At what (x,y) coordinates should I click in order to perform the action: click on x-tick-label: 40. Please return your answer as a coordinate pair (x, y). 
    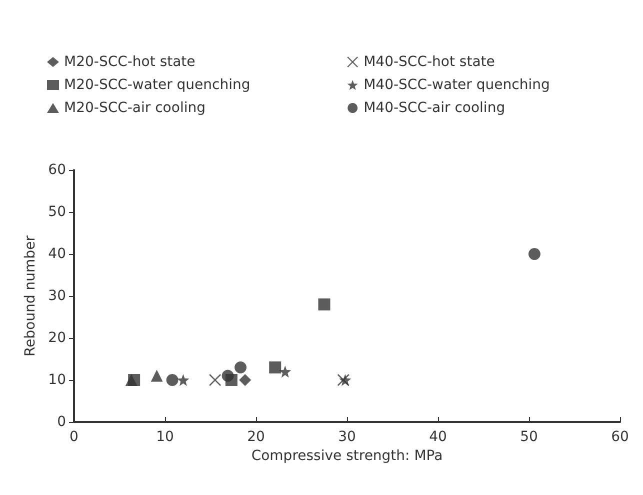
    Looking at the image, I should click on (438, 437).